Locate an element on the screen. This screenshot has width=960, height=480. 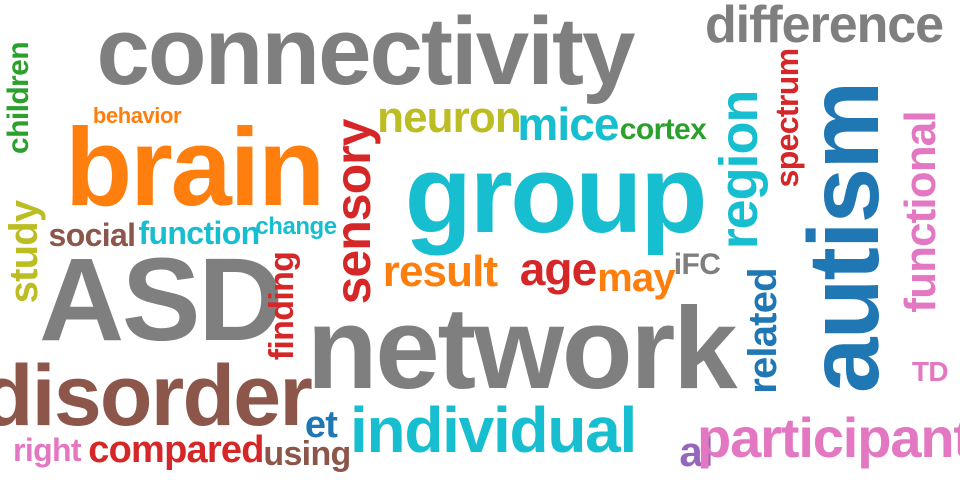
word-neuron: neuron is located at coordinates (449, 117).